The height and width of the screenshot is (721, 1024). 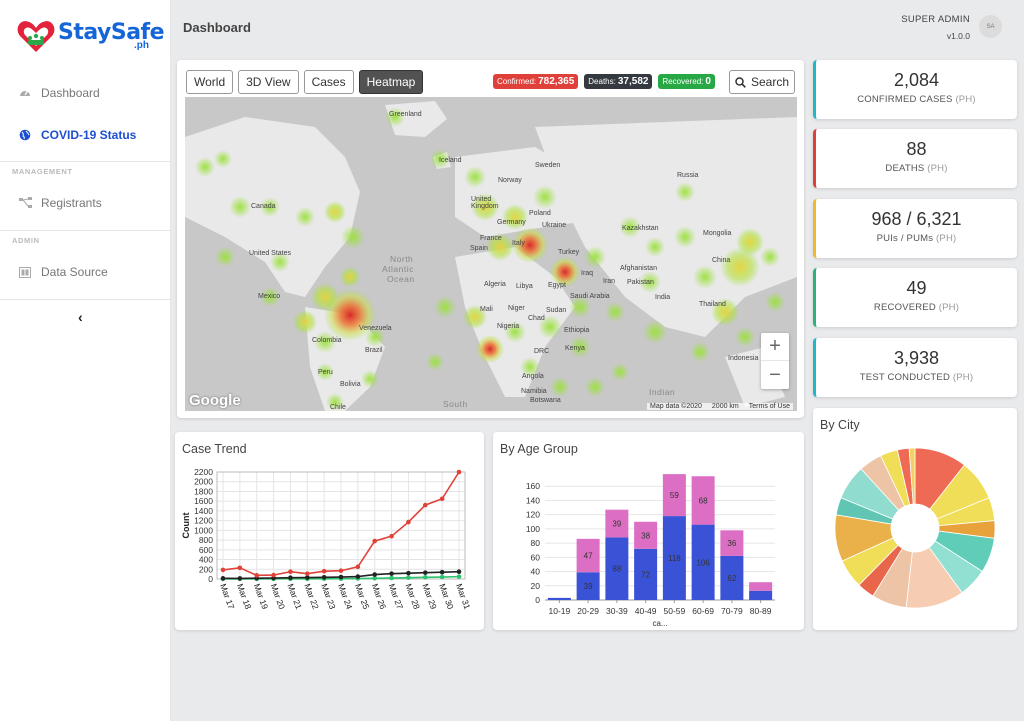 What do you see at coordinates (328, 596) in the screenshot?
I see `x-tick-label: Mar 23` at bounding box center [328, 596].